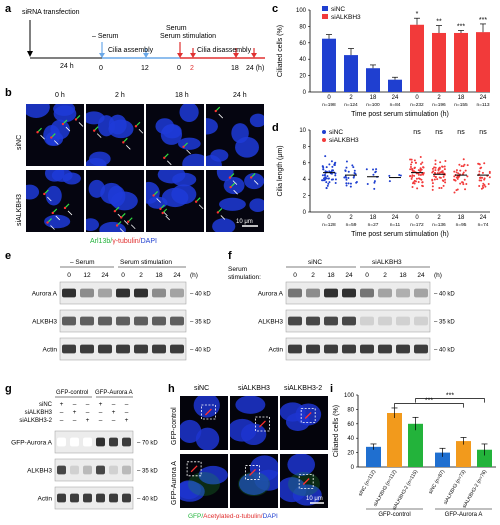 This screenshot has width=500, height=525. Describe the element at coordinates (114, 393) in the screenshot. I see `g-group-aurora: GFP-Aurora A` at that location.